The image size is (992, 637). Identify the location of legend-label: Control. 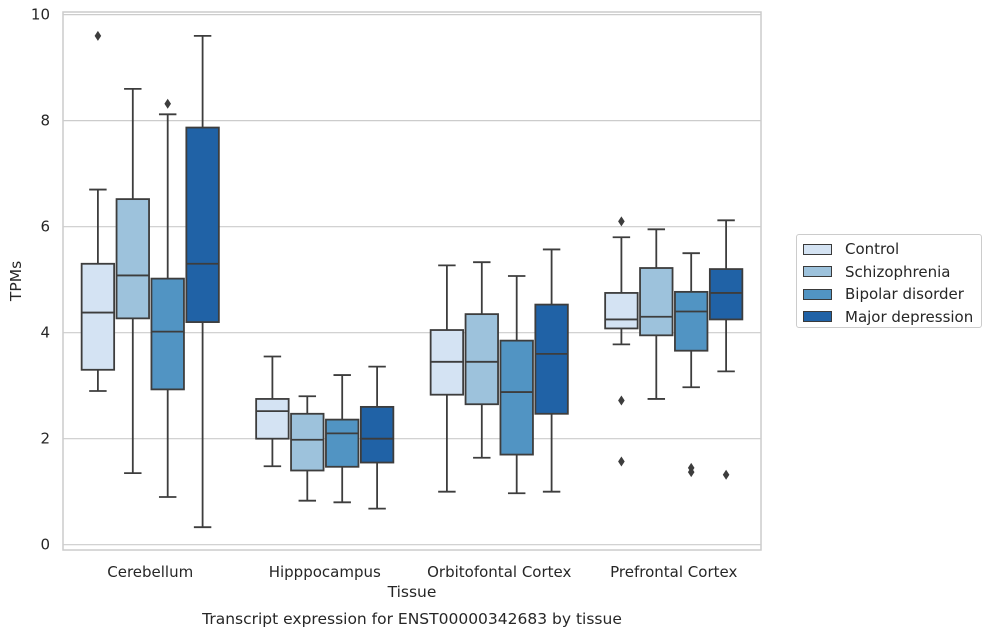
(872, 249).